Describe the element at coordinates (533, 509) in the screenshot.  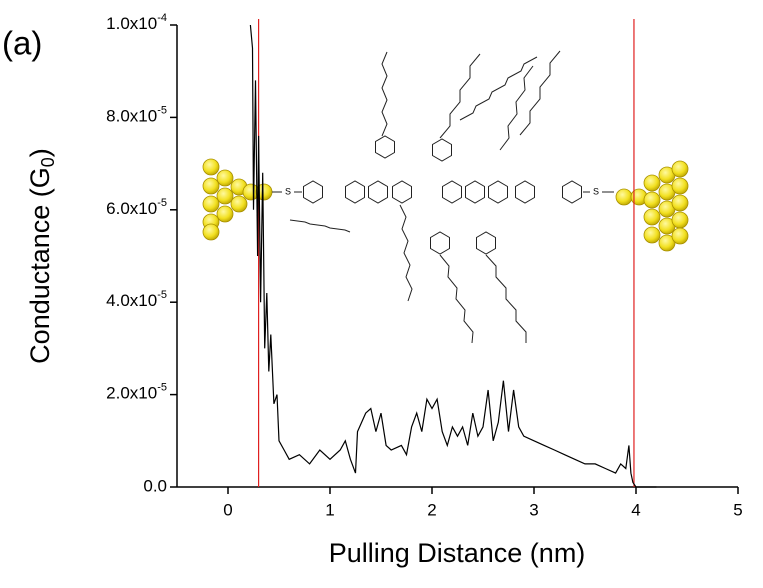
I see `x-tick-label: 3` at that location.